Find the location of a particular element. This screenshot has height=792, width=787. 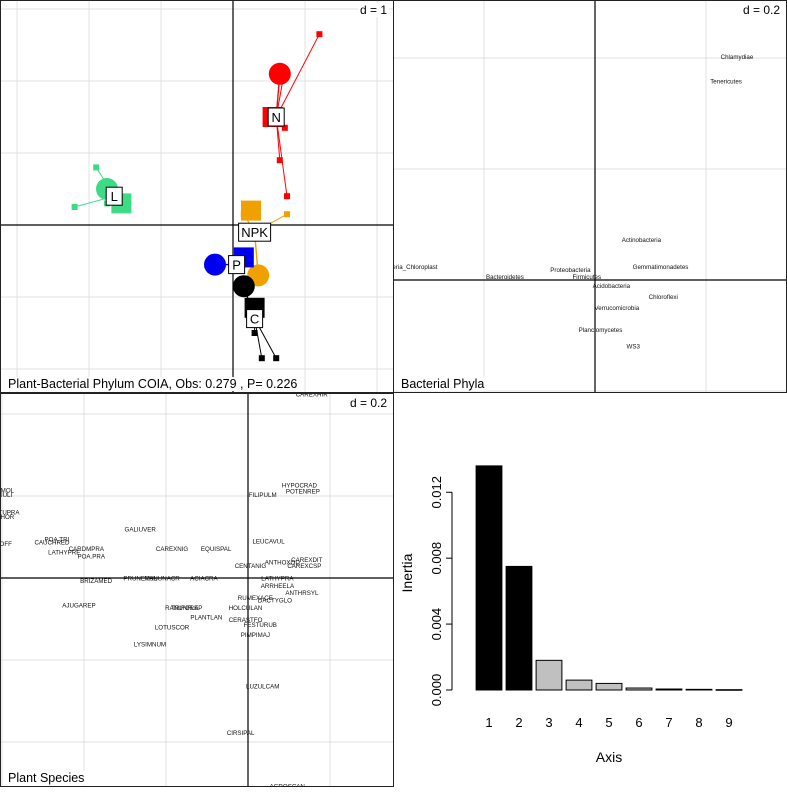

plant-point-N is located at coordinates (279, 73).